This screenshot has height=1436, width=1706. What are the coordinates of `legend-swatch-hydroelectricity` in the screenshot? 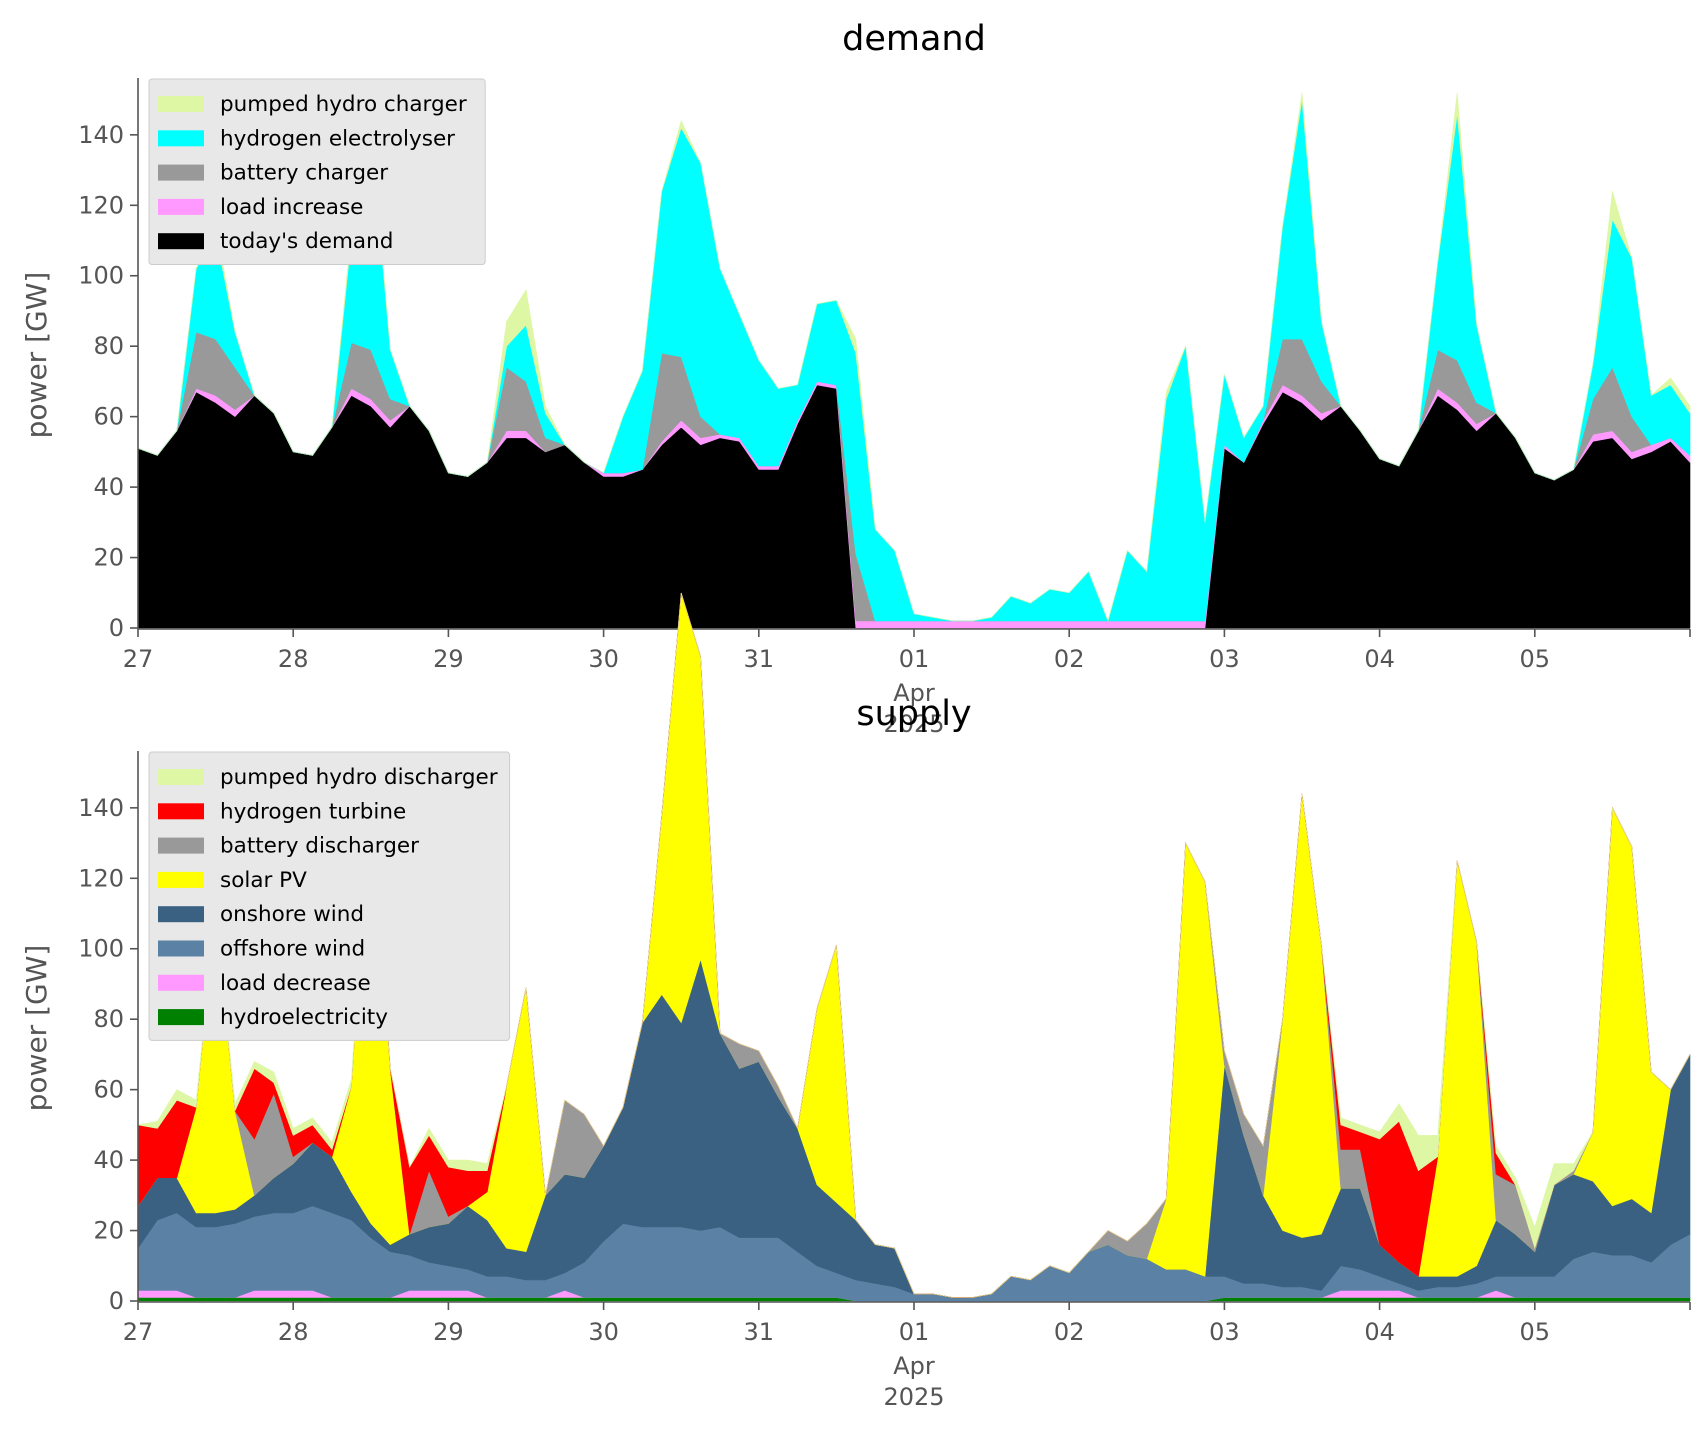 It's located at (181, 1017).